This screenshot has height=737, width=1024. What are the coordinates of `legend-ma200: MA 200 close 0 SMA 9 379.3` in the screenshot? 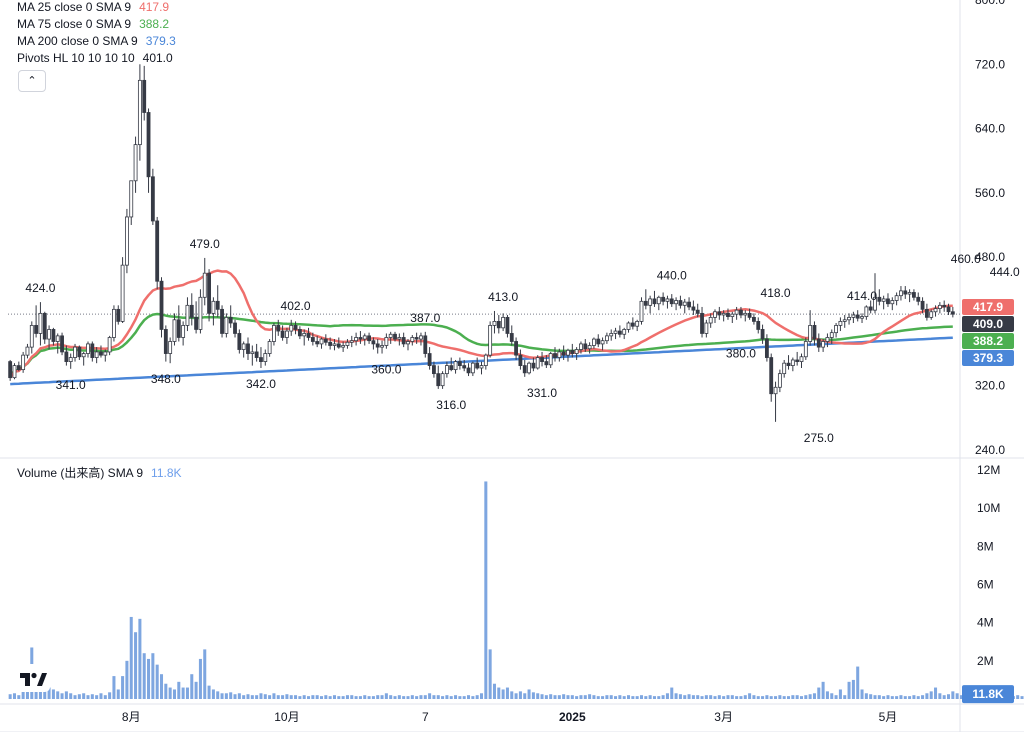 It's located at (96, 41).